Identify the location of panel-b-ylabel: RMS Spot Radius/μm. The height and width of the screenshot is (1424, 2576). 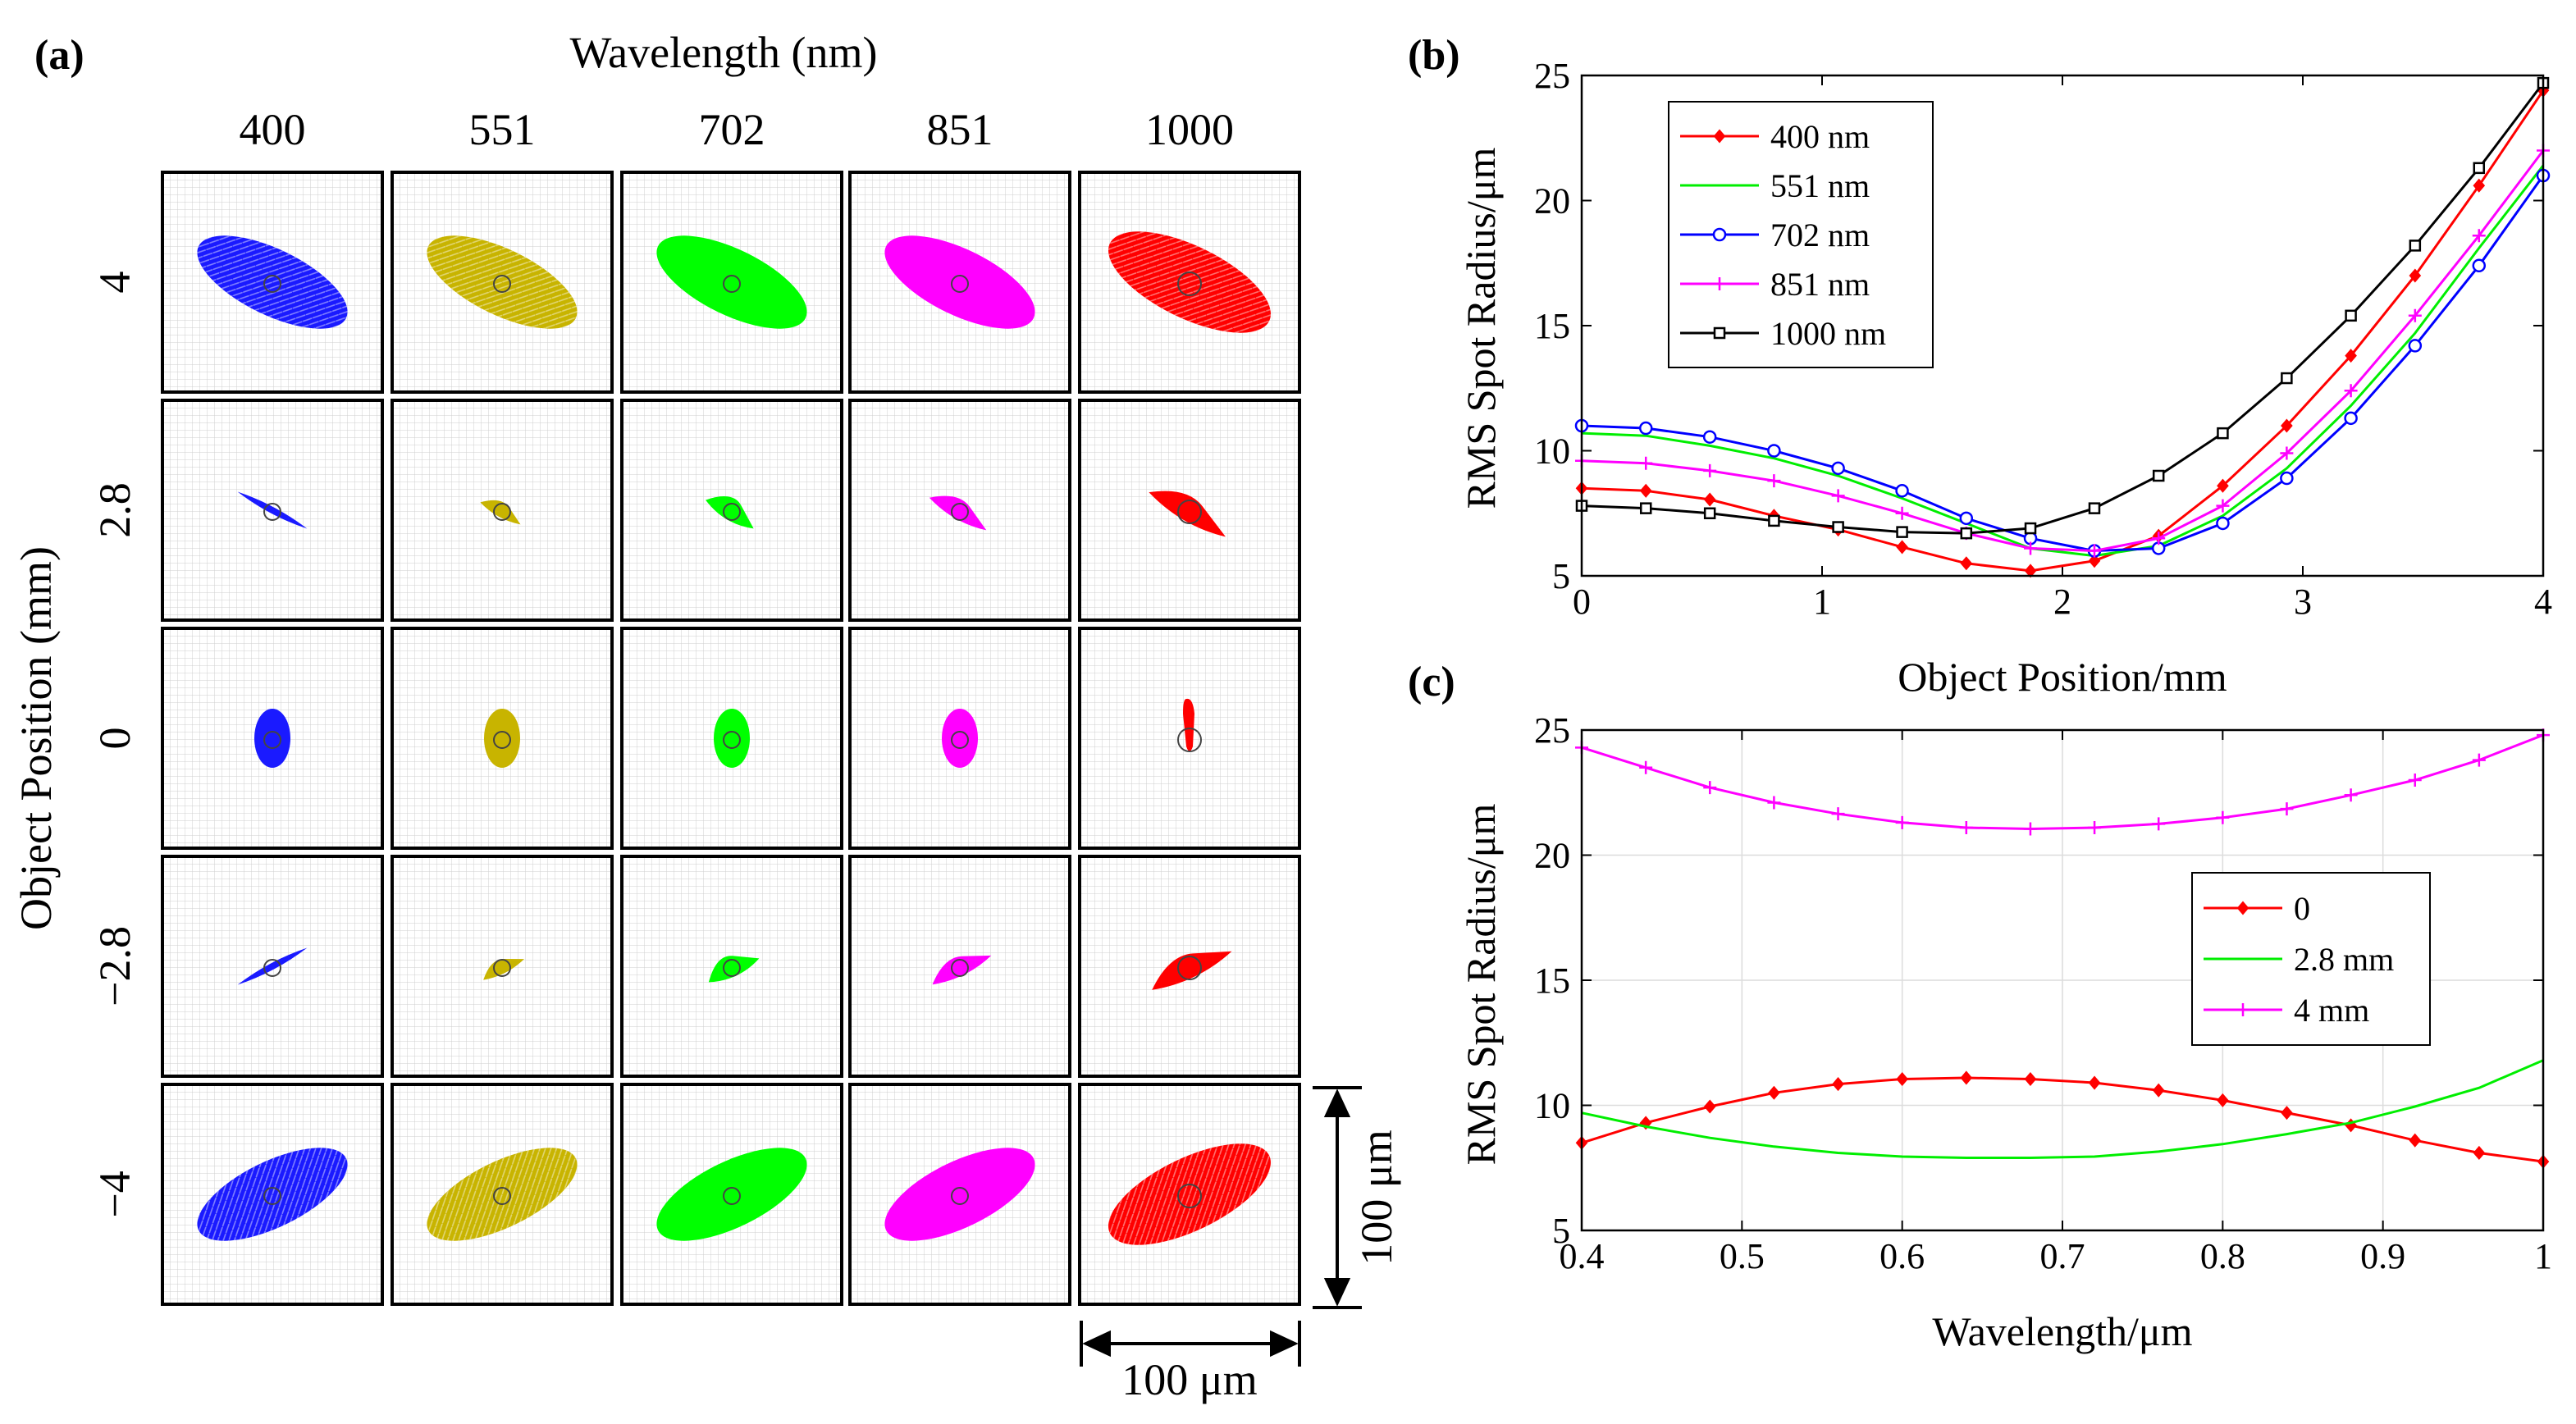
(1481, 328).